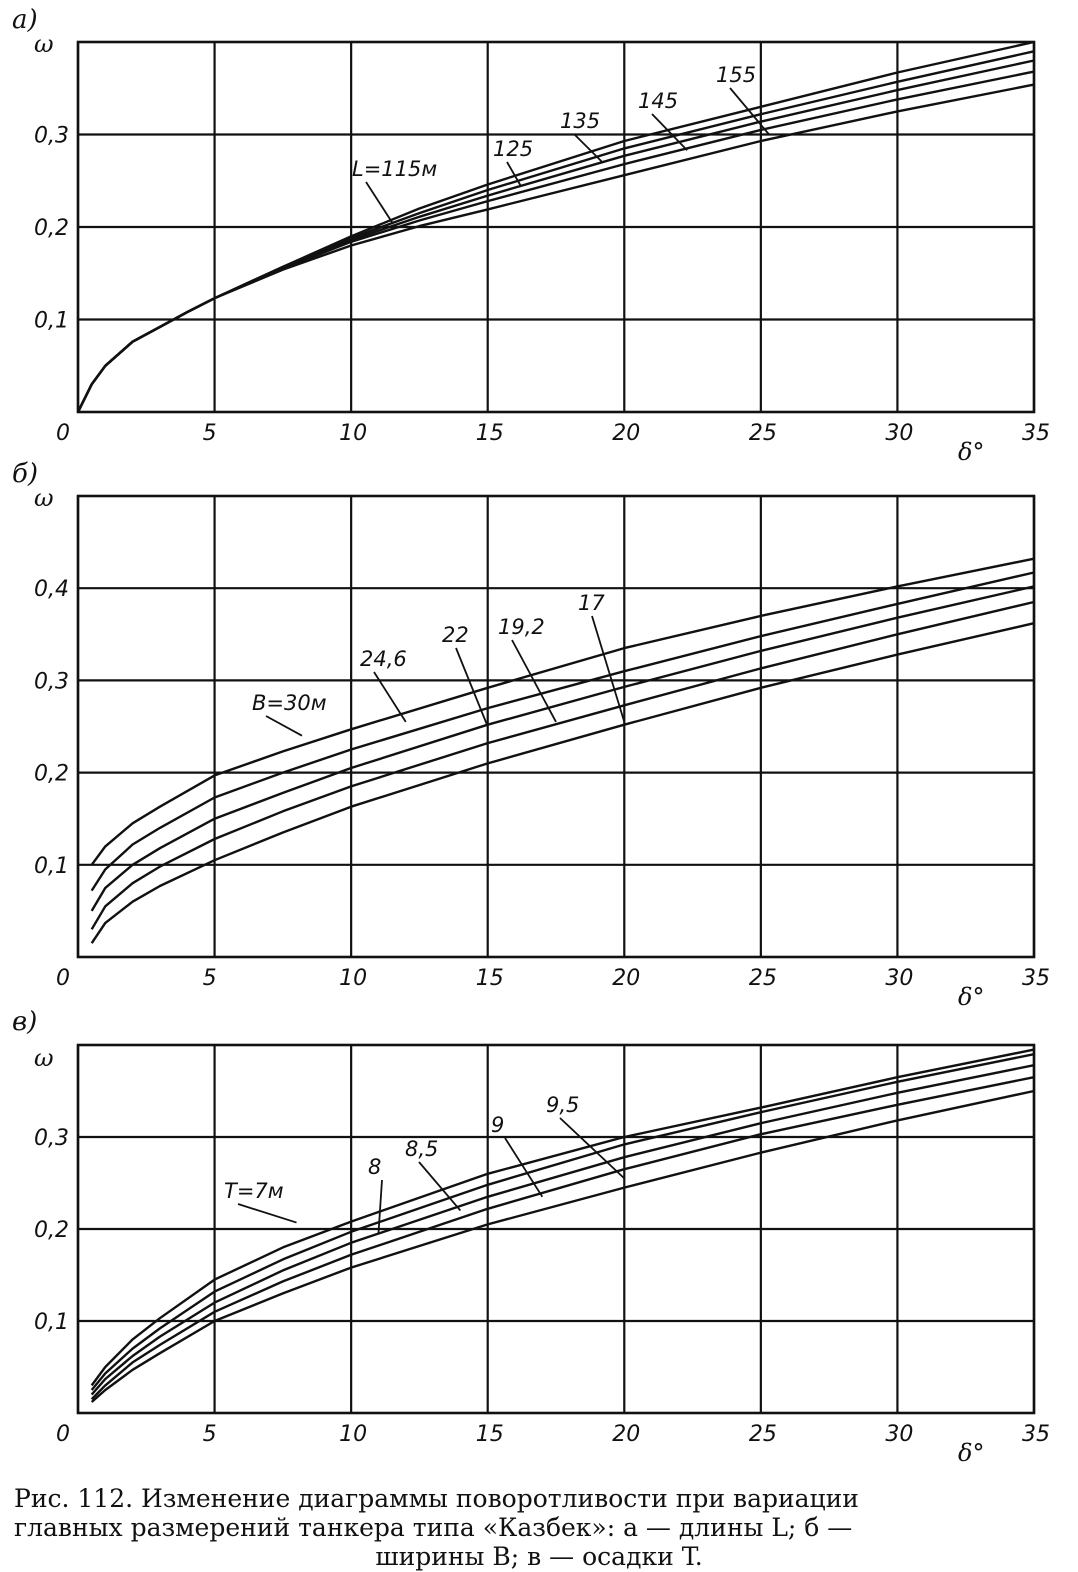 This screenshot has width=1078, height=1572. Describe the element at coordinates (455, 635) in the screenshot. I see `series-label-3: 22` at that location.